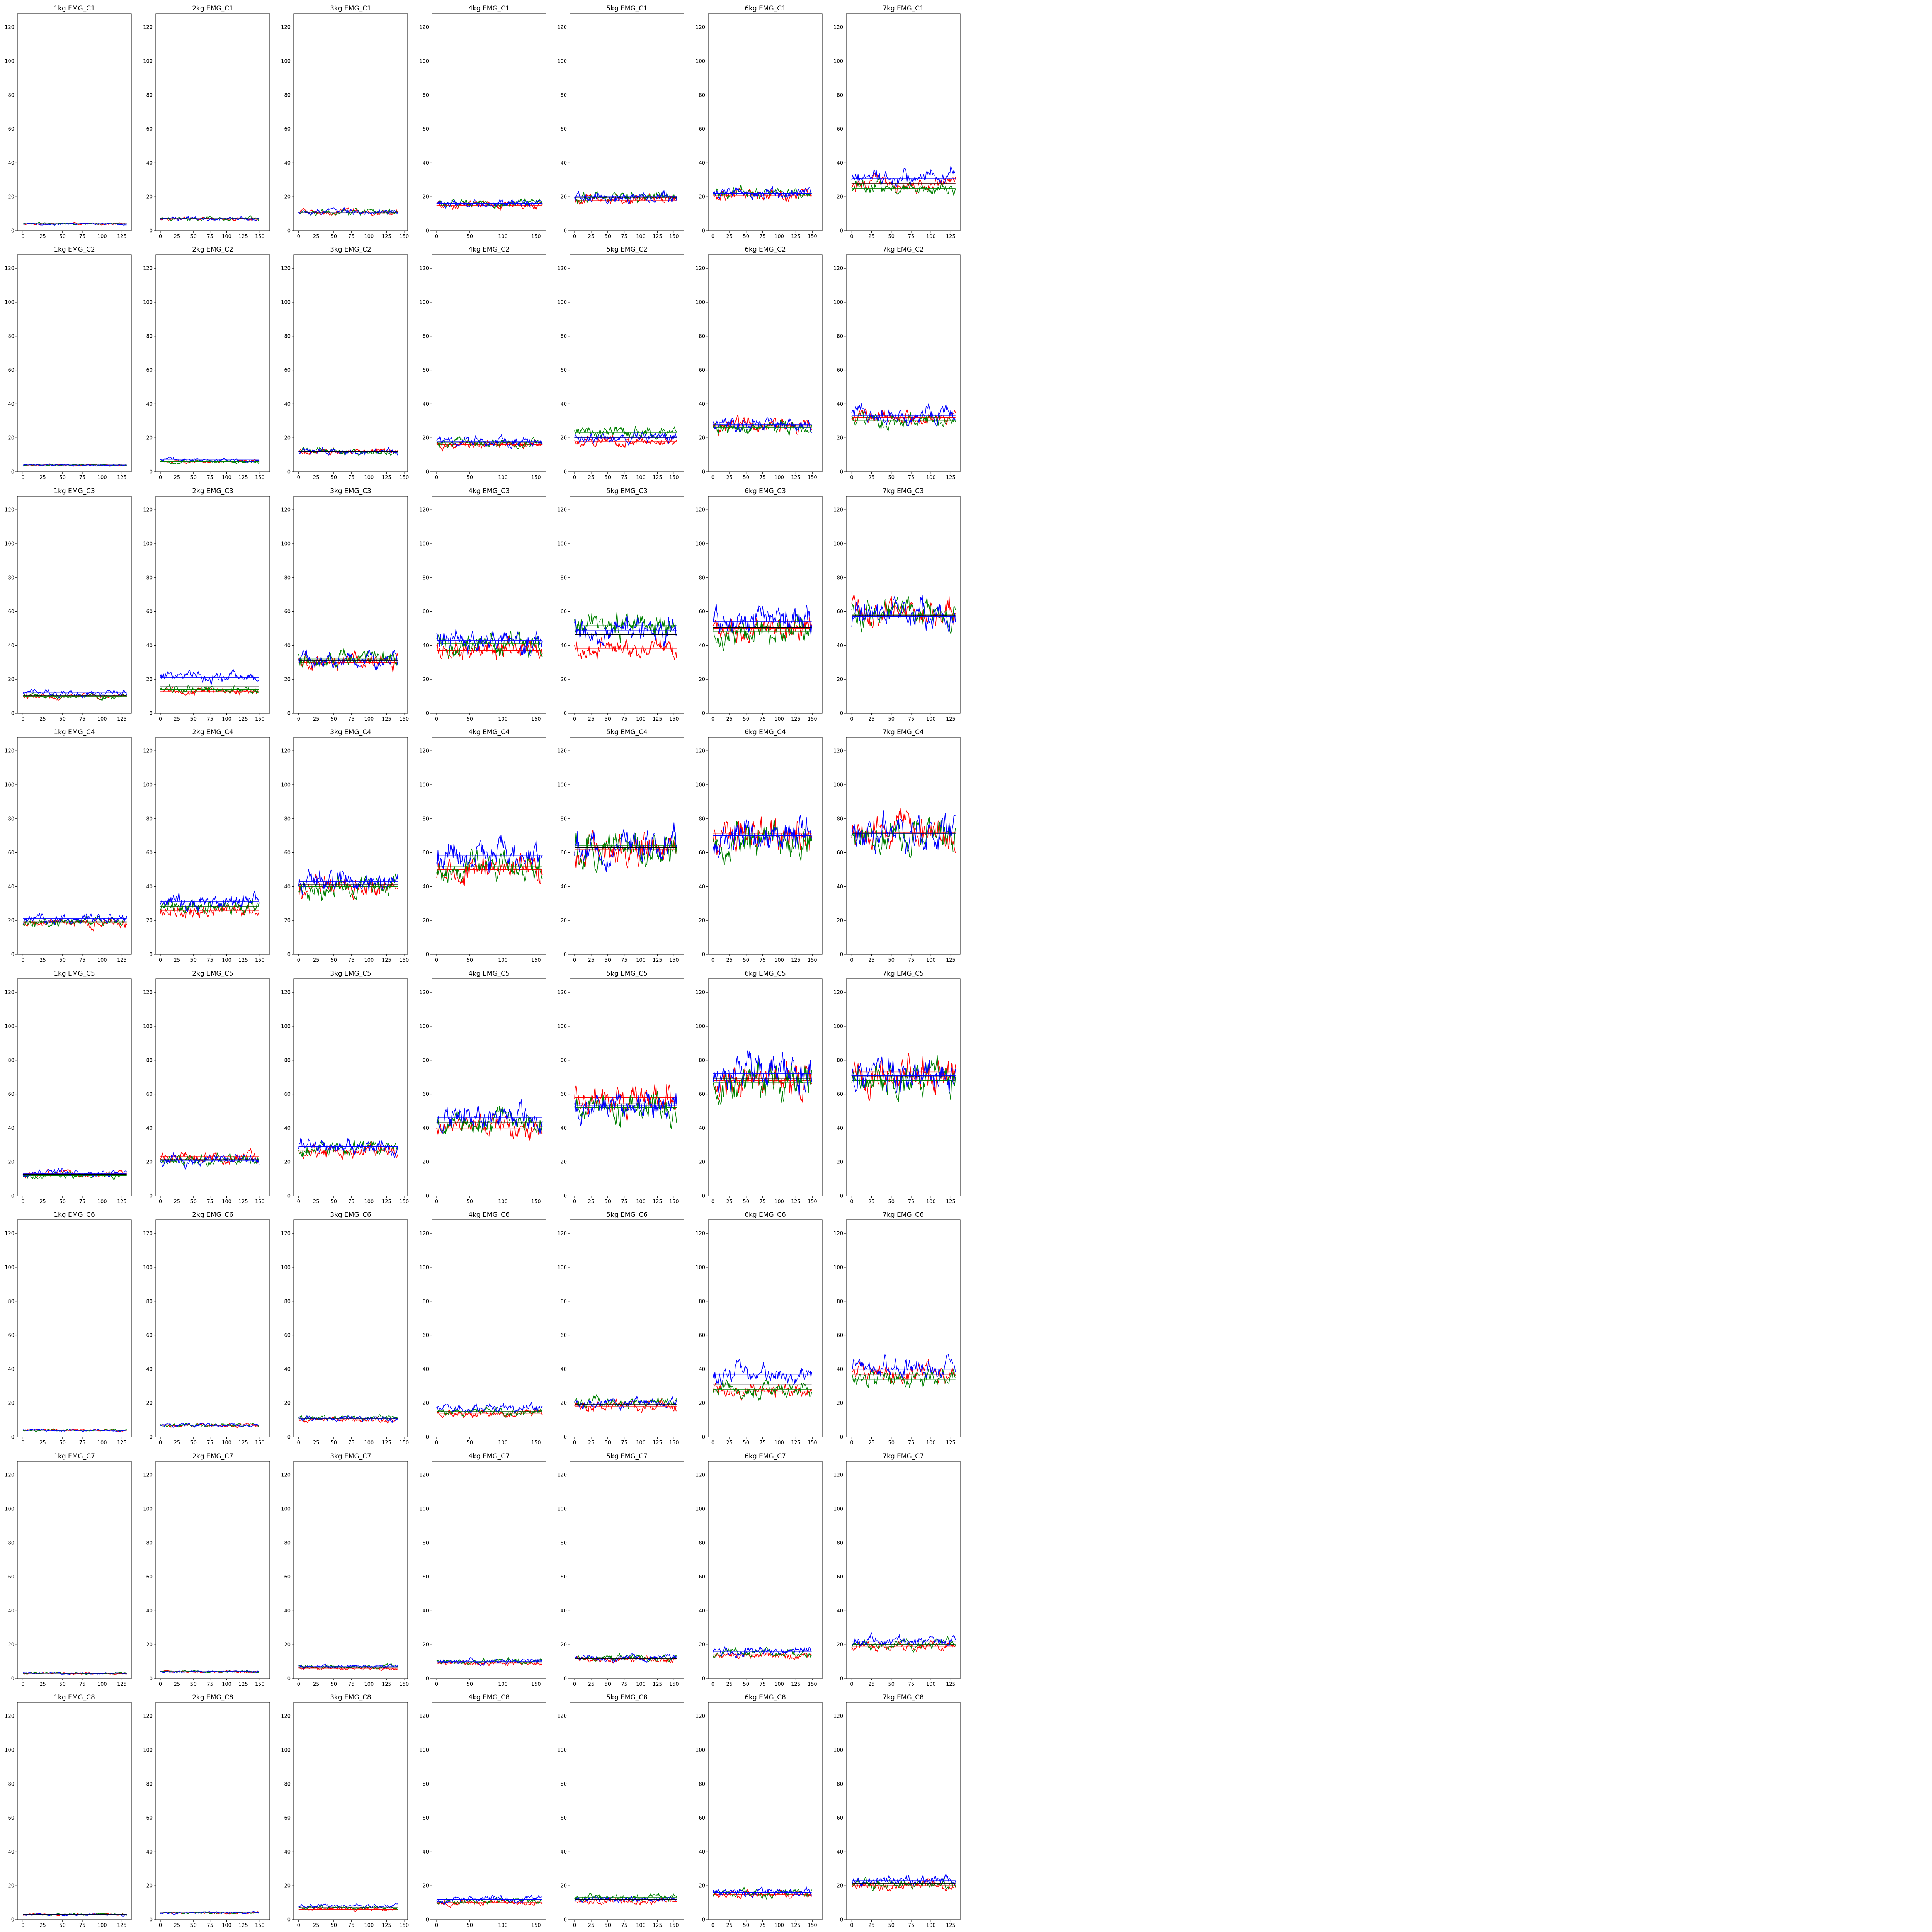  What do you see at coordinates (68, 364) in the screenshot?
I see `panel-1kg-emg_c2: 1kg EMG_C2 0 20 40 60 80 100 120 0 25 50 75 100 125` at bounding box center [68, 364].